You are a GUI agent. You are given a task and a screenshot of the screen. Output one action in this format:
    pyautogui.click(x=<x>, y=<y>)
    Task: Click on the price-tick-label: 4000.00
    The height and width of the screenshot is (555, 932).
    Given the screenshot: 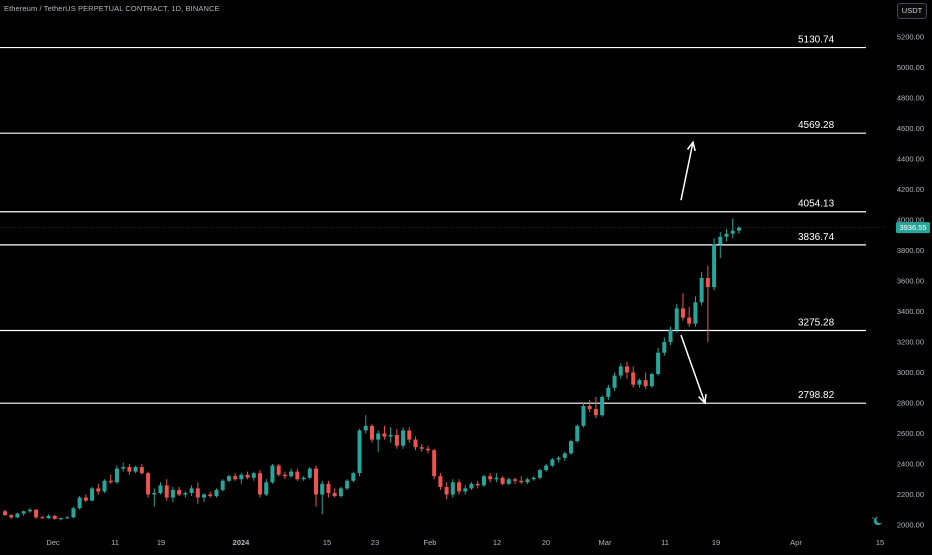 What is the action you would take?
    pyautogui.click(x=910, y=220)
    